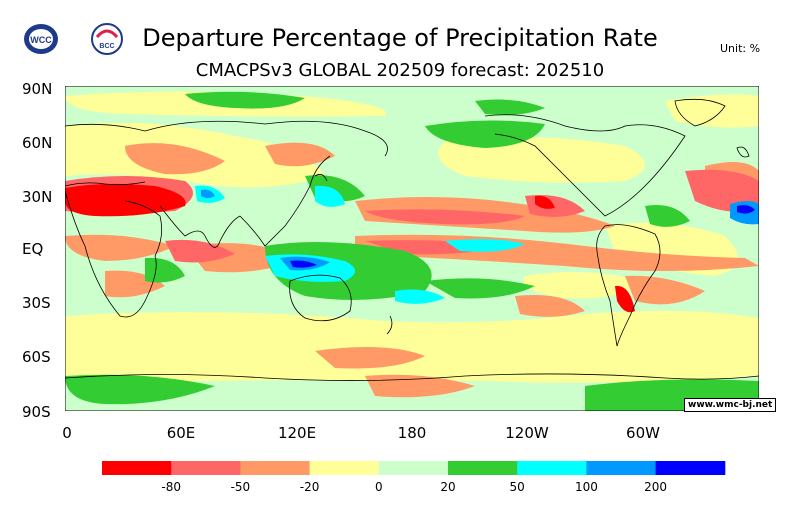 This screenshot has height=506, width=800. What do you see at coordinates (400, 70) in the screenshot?
I see `chart-subtitle: CMACPSv3 GLOBAL 202509 forecast: 202510` at bounding box center [400, 70].